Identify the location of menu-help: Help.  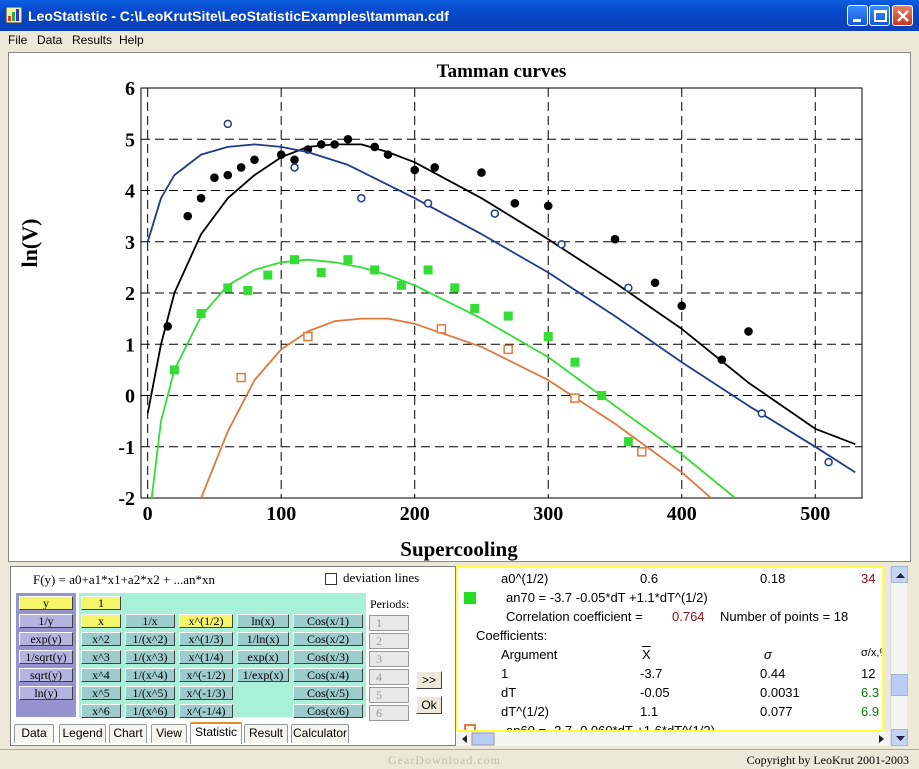
(131, 40).